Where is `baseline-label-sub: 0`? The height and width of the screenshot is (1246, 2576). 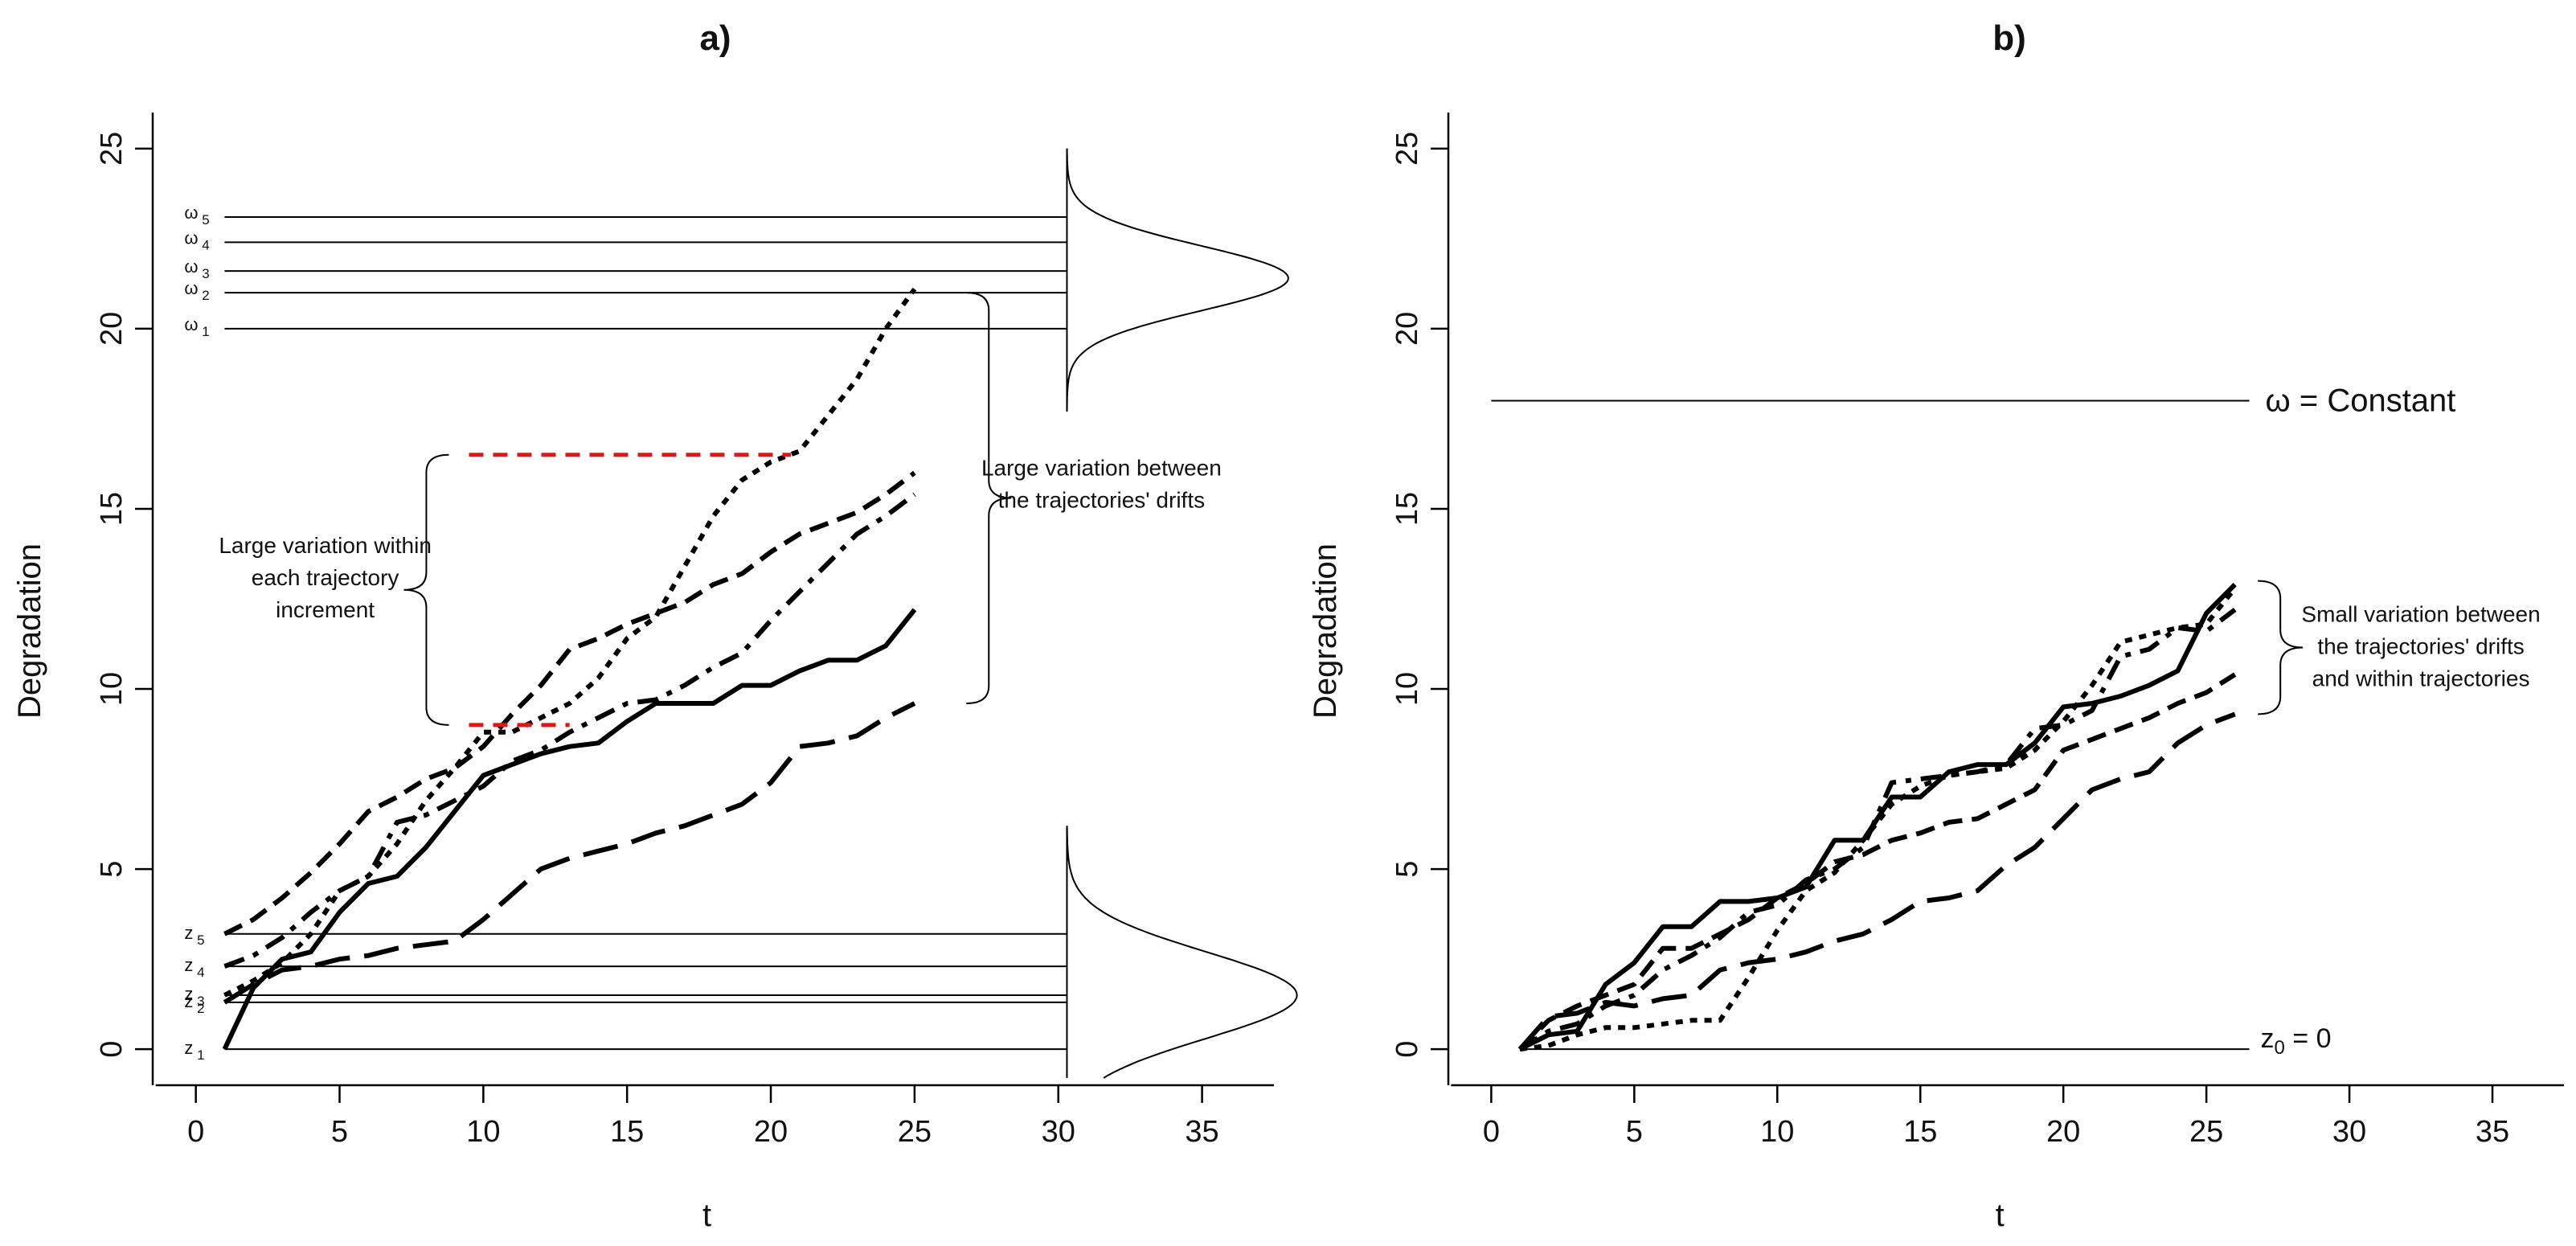
baseline-label-sub: 0 is located at coordinates (2280, 1048).